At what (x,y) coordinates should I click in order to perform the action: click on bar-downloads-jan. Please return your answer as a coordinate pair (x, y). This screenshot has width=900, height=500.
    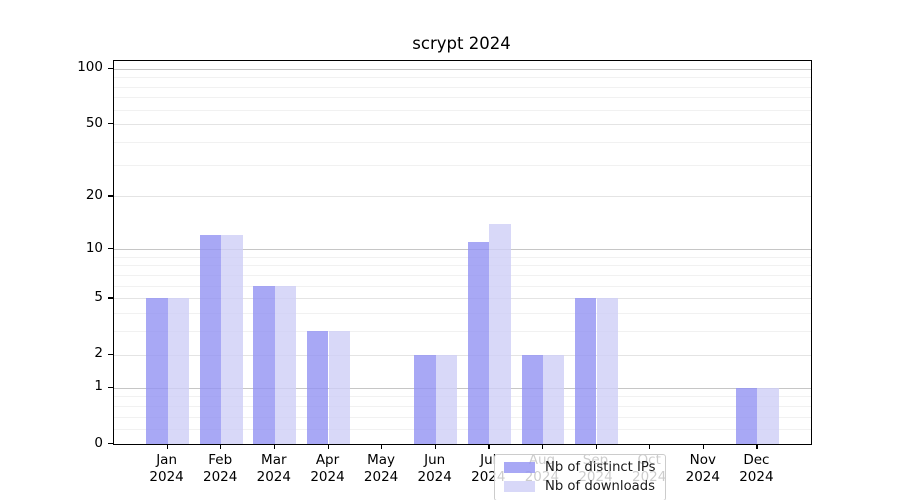
    Looking at the image, I should click on (178, 371).